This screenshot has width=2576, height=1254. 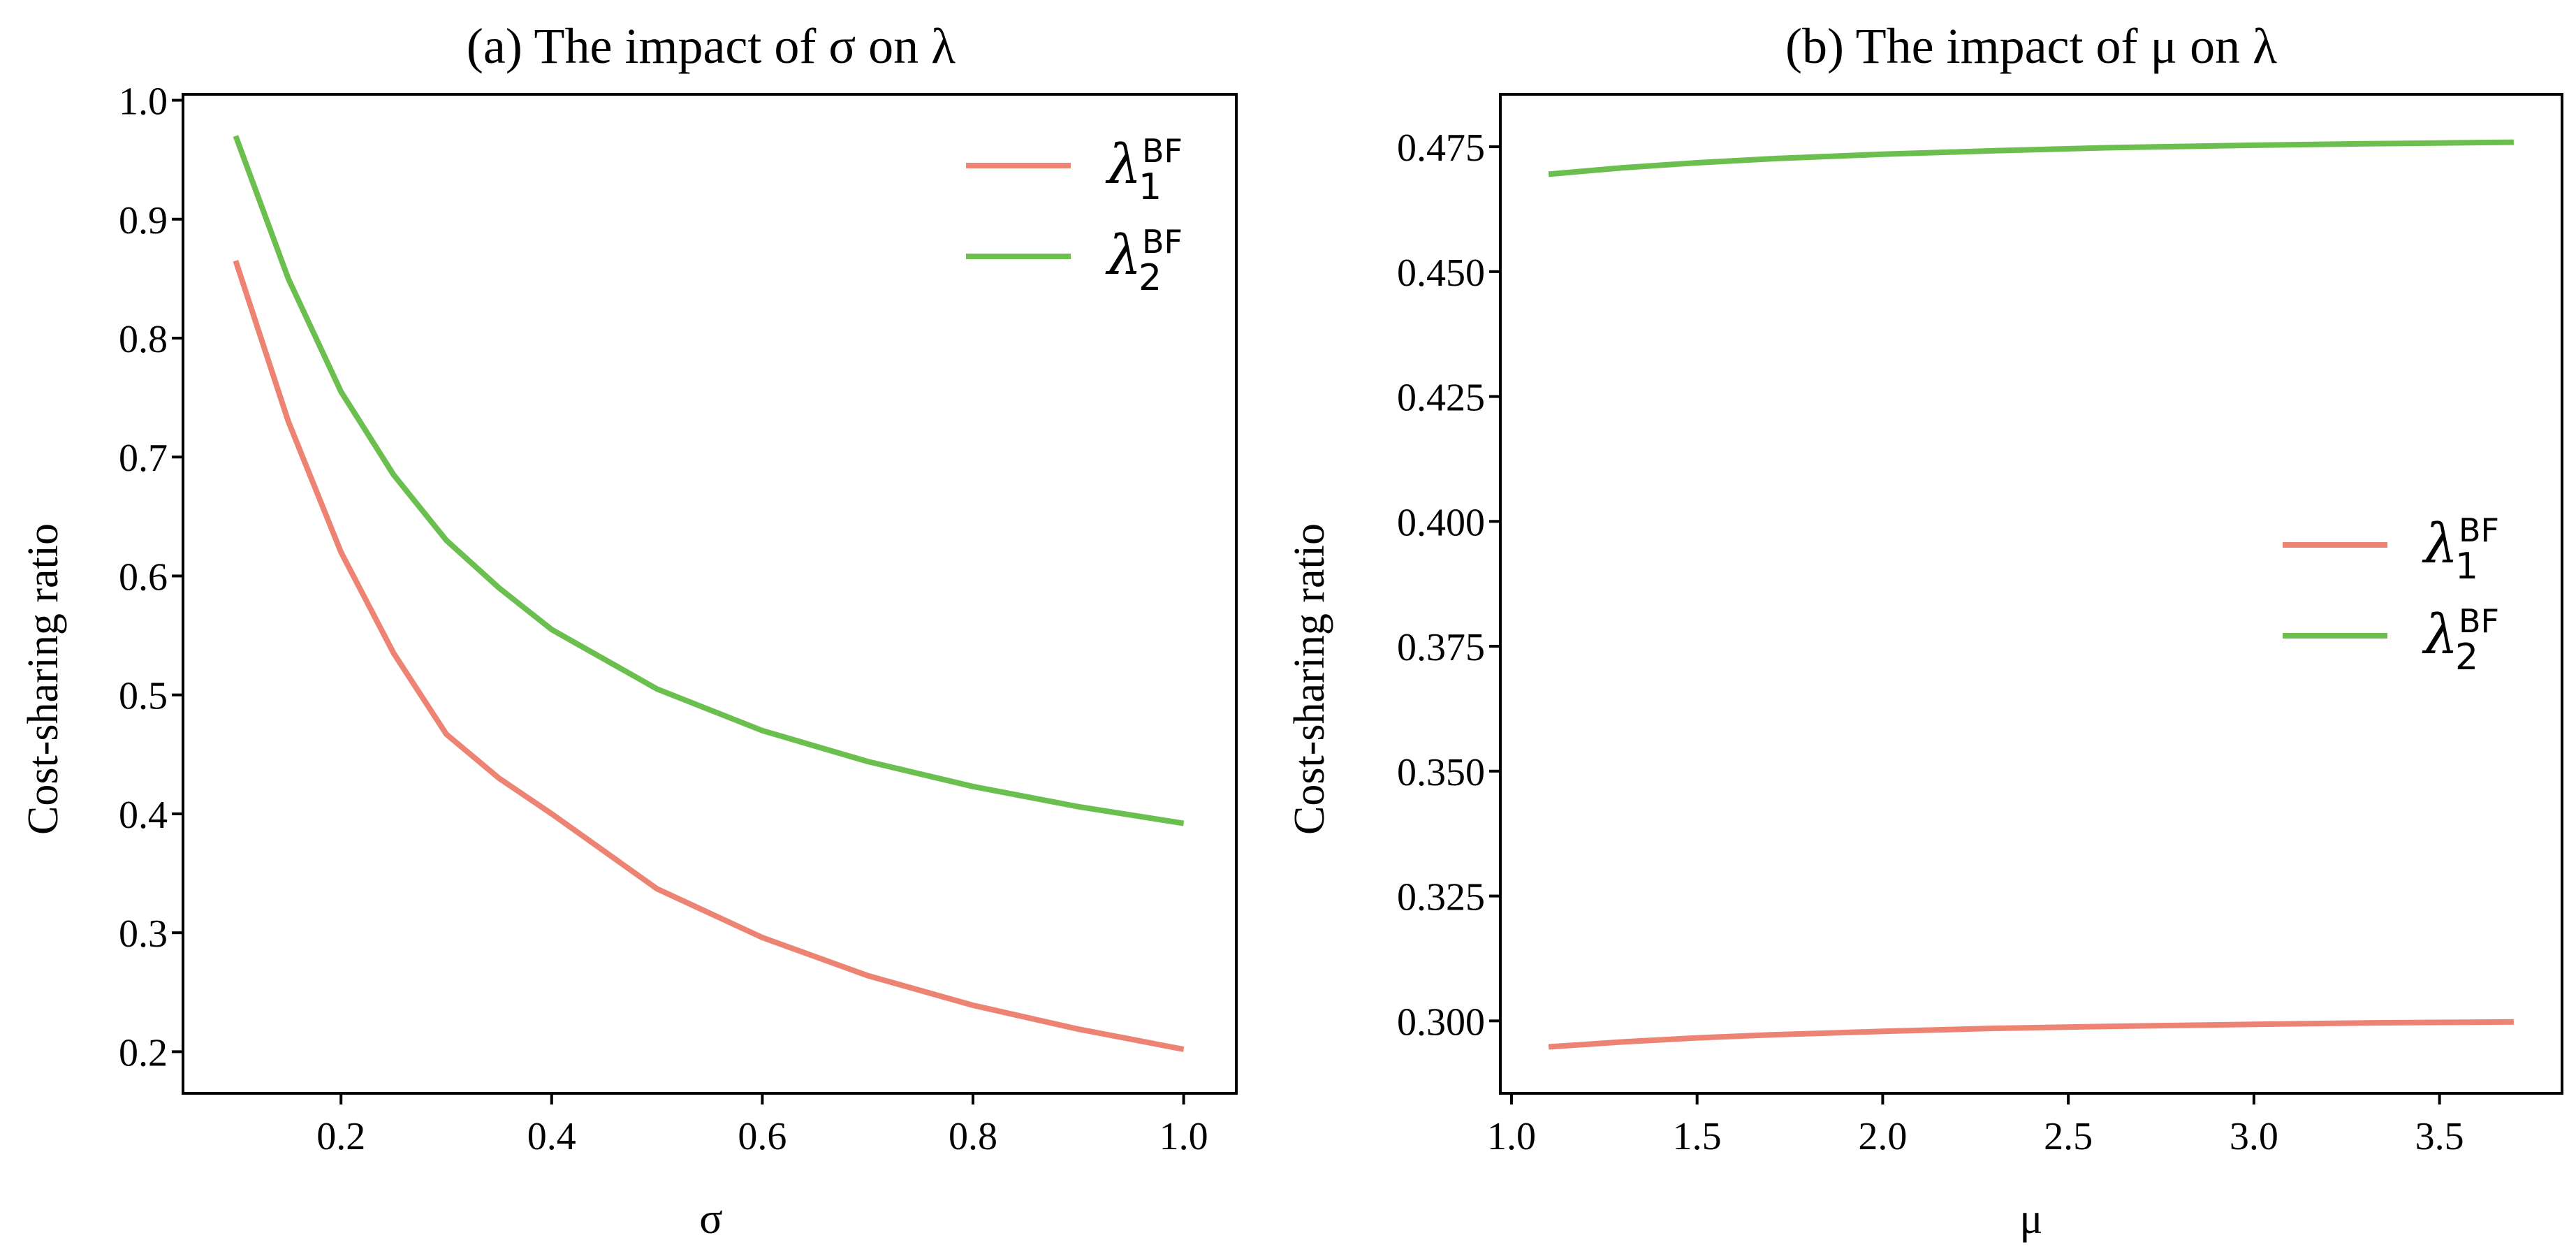 I want to click on y-tick-label: 0.5, so click(x=143, y=696).